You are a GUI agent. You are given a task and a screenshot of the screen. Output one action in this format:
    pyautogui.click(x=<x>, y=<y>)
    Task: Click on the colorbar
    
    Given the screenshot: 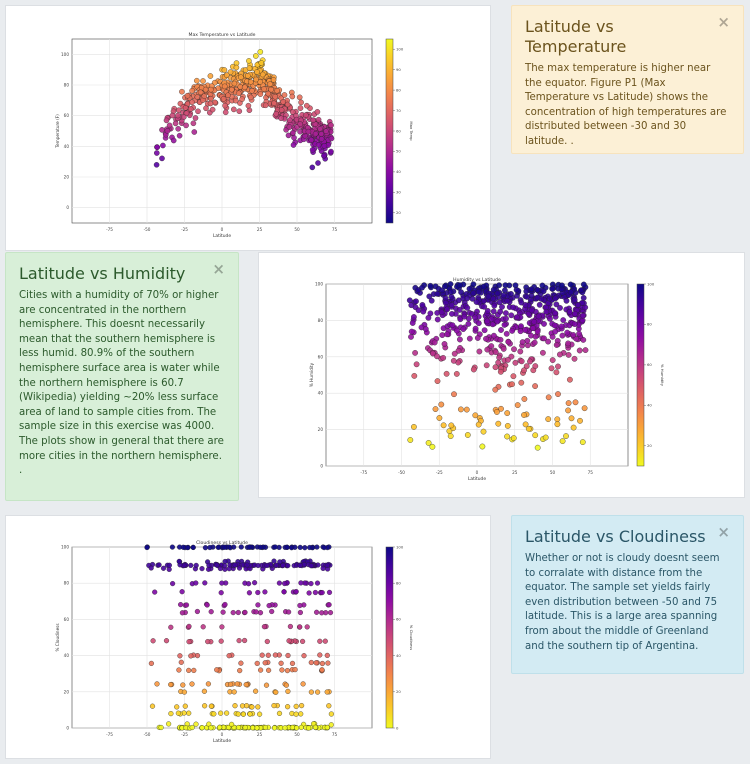 What is the action you would take?
    pyautogui.click(x=389, y=637)
    